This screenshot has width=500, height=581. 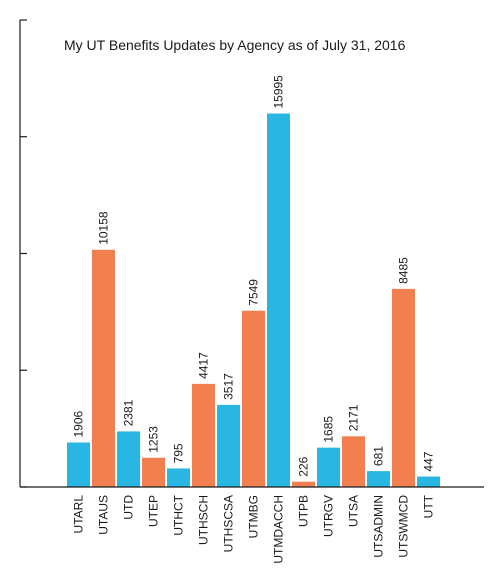 What do you see at coordinates (129, 507) in the screenshot?
I see `category-label-utd: UTD` at bounding box center [129, 507].